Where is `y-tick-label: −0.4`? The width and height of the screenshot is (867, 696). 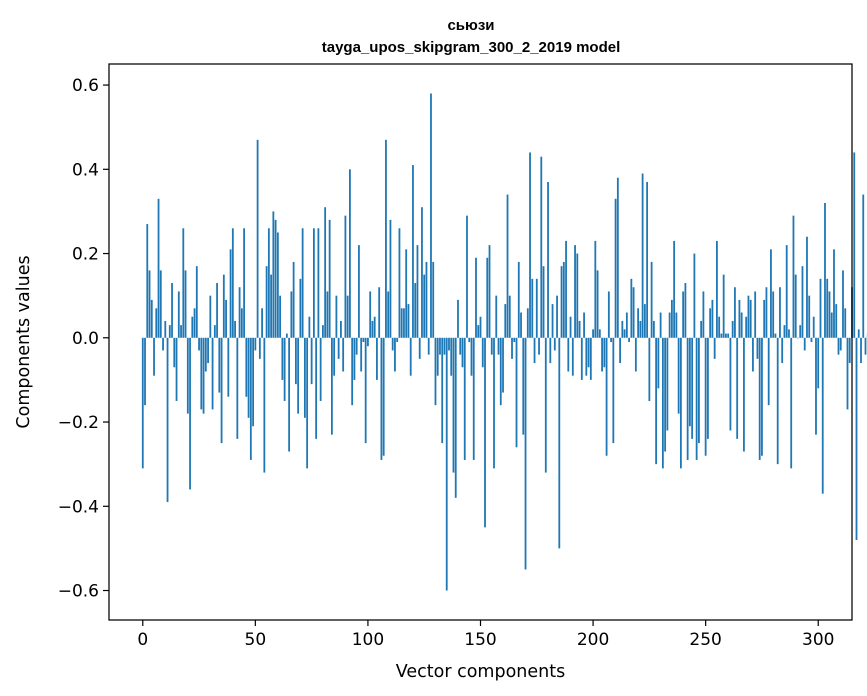 y-tick-label: −0.4 is located at coordinates (78, 507).